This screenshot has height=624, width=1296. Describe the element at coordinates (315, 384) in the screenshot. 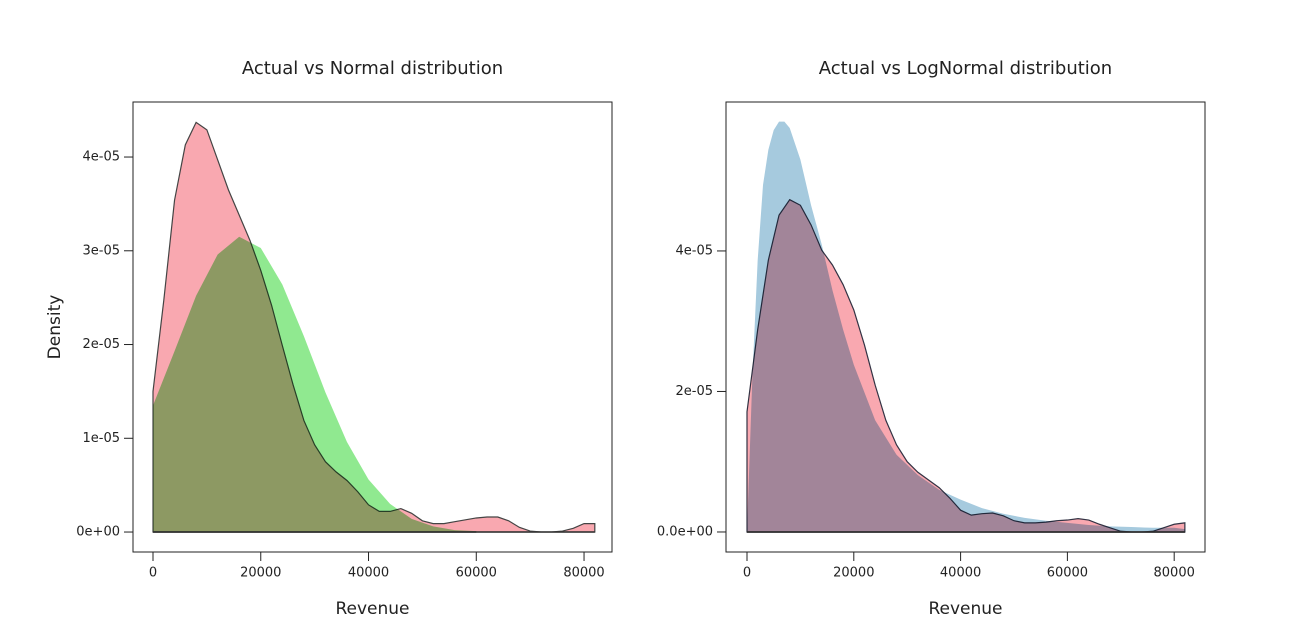

I see `density-area` at that location.